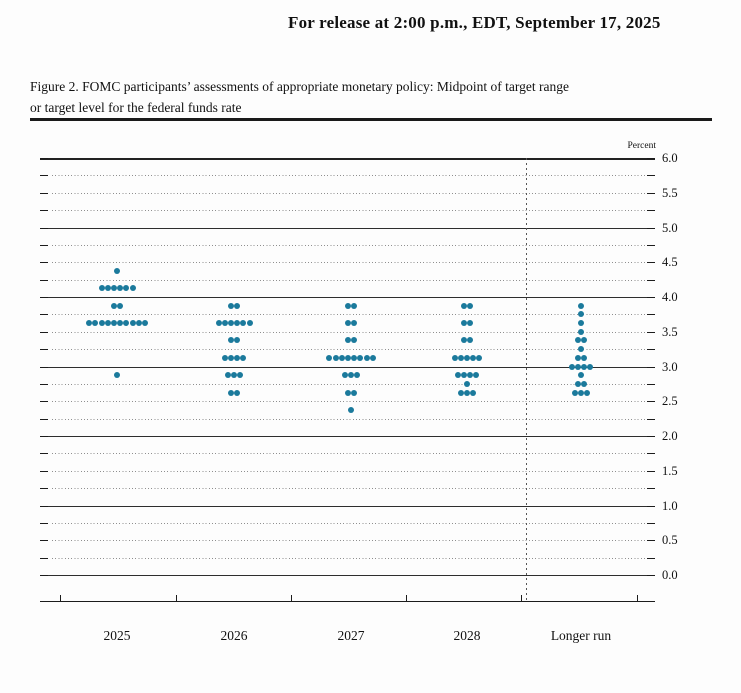  What do you see at coordinates (670, 192) in the screenshot?
I see `y-axis-tick-label: 5.5` at bounding box center [670, 192].